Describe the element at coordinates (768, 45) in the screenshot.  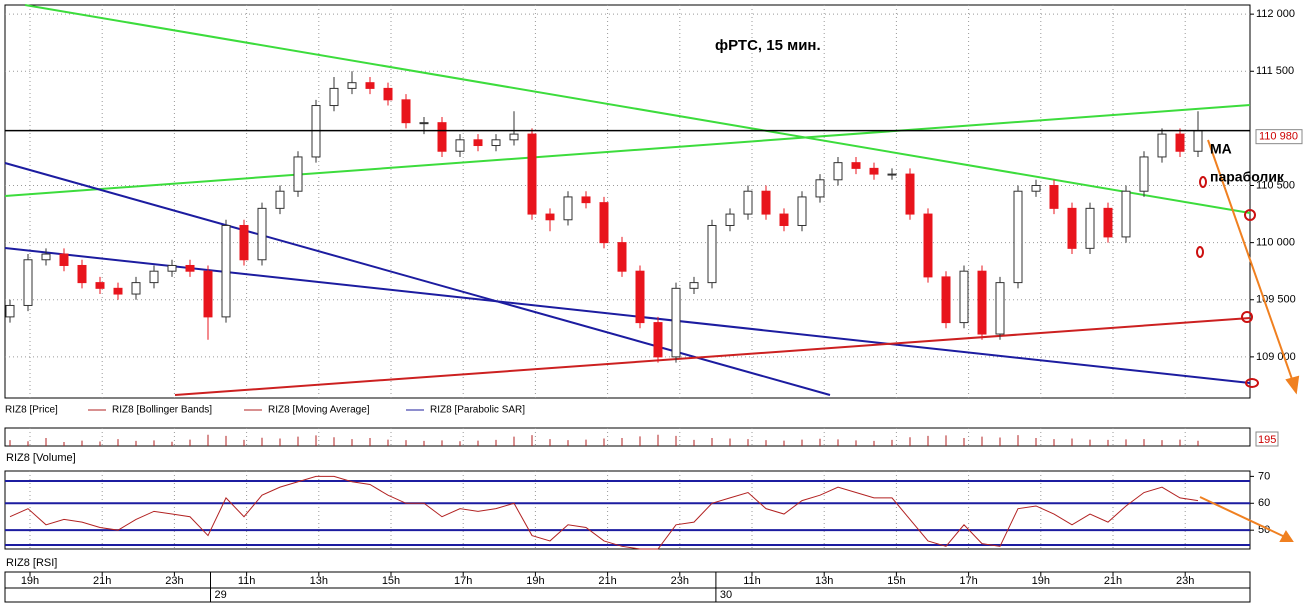
I see `chart-title: фРТС, 15 мин.` at that location.